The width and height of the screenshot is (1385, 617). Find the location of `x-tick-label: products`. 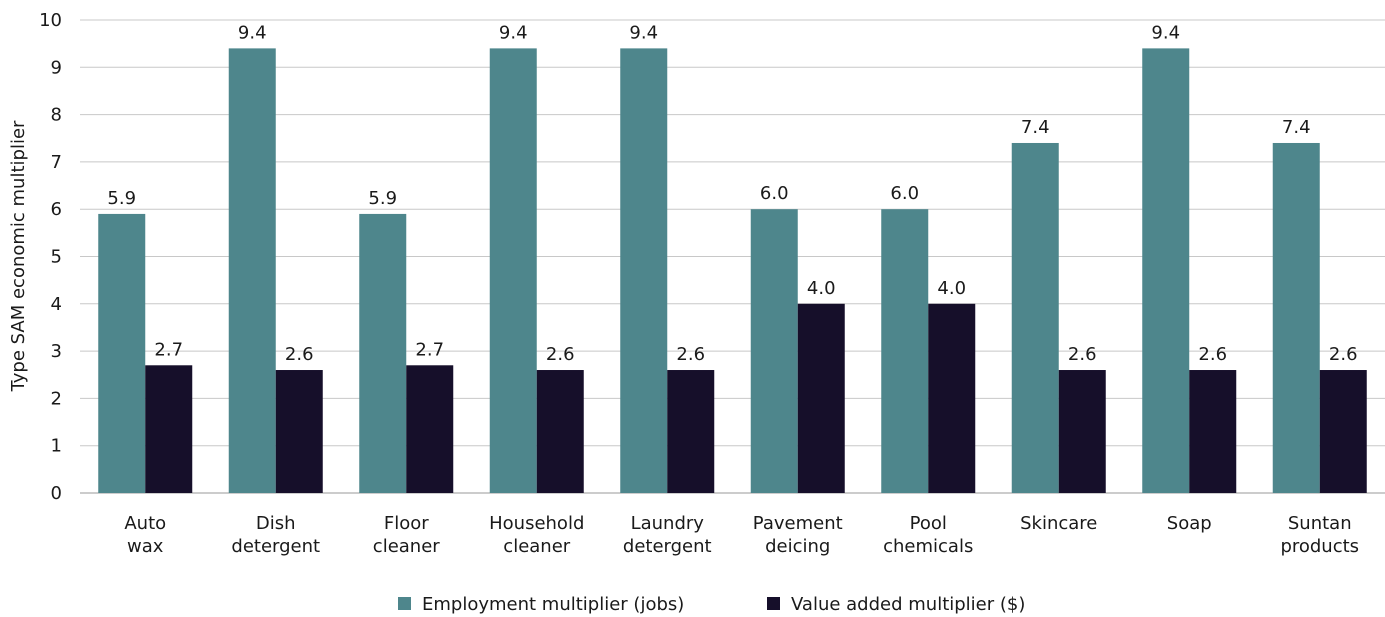

x-tick-label: products is located at coordinates (1319, 546).